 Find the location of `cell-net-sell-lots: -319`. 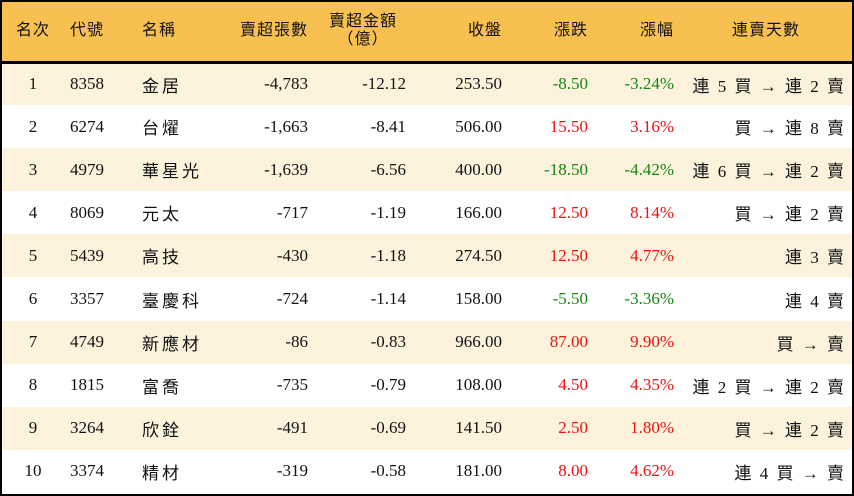

cell-net-sell-lots: -319 is located at coordinates (292, 471).